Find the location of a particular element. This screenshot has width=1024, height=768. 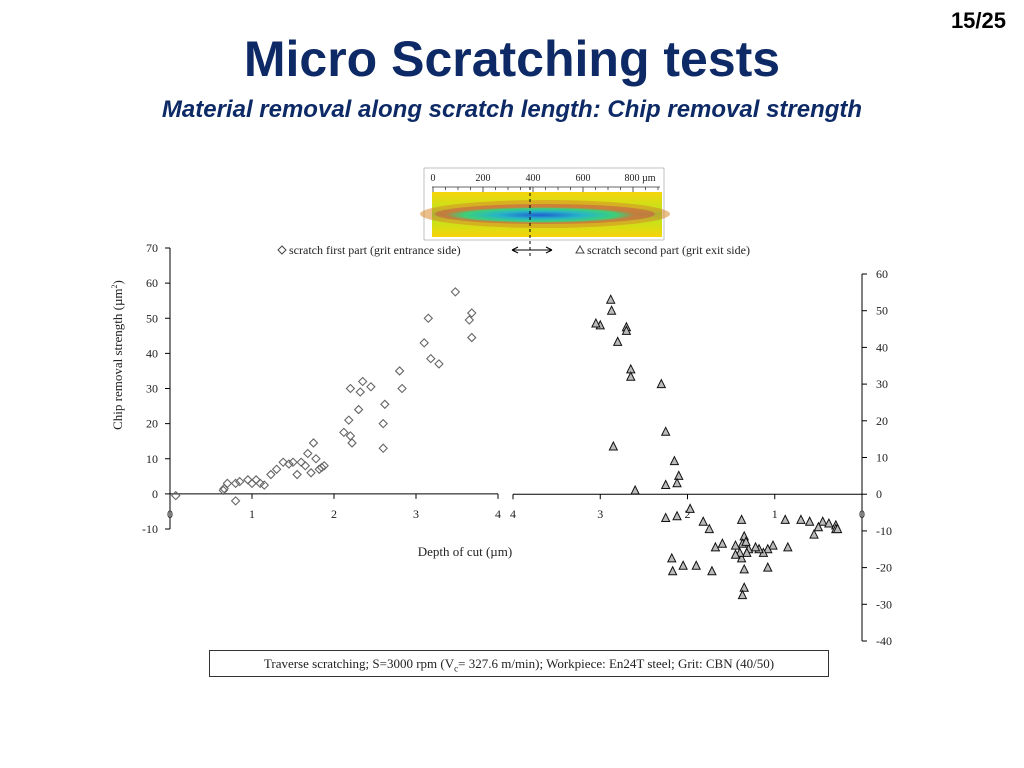

y-tick-label: 70 is located at coordinates (152, 248).